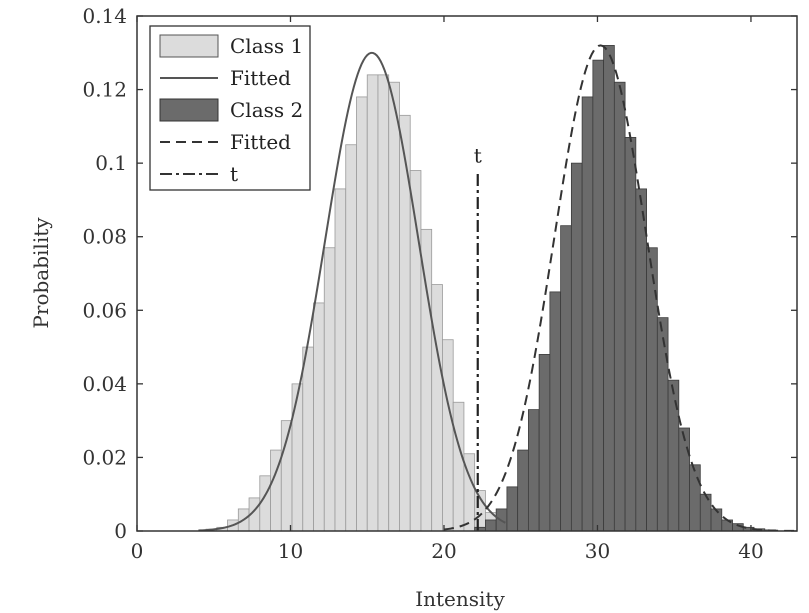  What do you see at coordinates (104, 237) in the screenshot?
I see `y-tick-label: 0.08` at bounding box center [104, 237].